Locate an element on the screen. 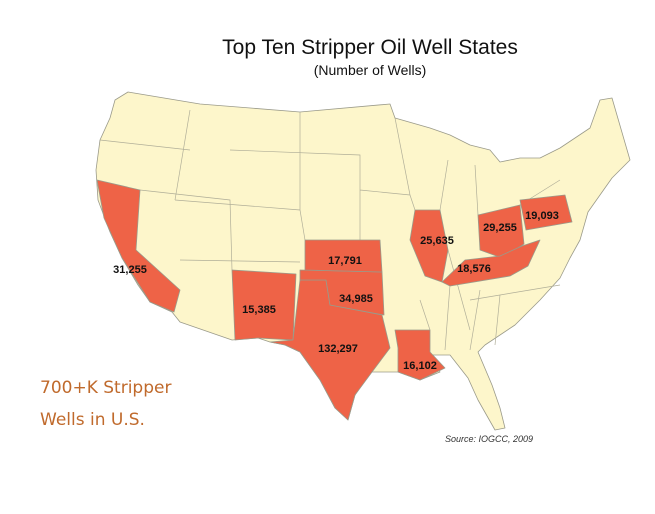  region-label: 17,791 is located at coordinates (345, 261).